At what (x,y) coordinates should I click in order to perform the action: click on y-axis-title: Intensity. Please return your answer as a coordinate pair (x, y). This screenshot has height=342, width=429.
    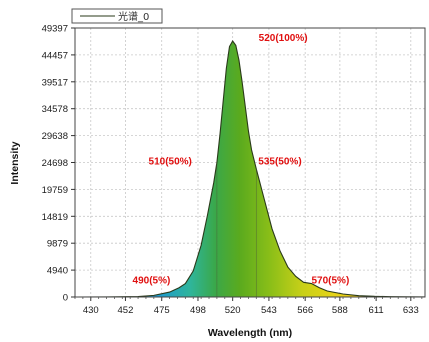
    Looking at the image, I should click on (15, 162).